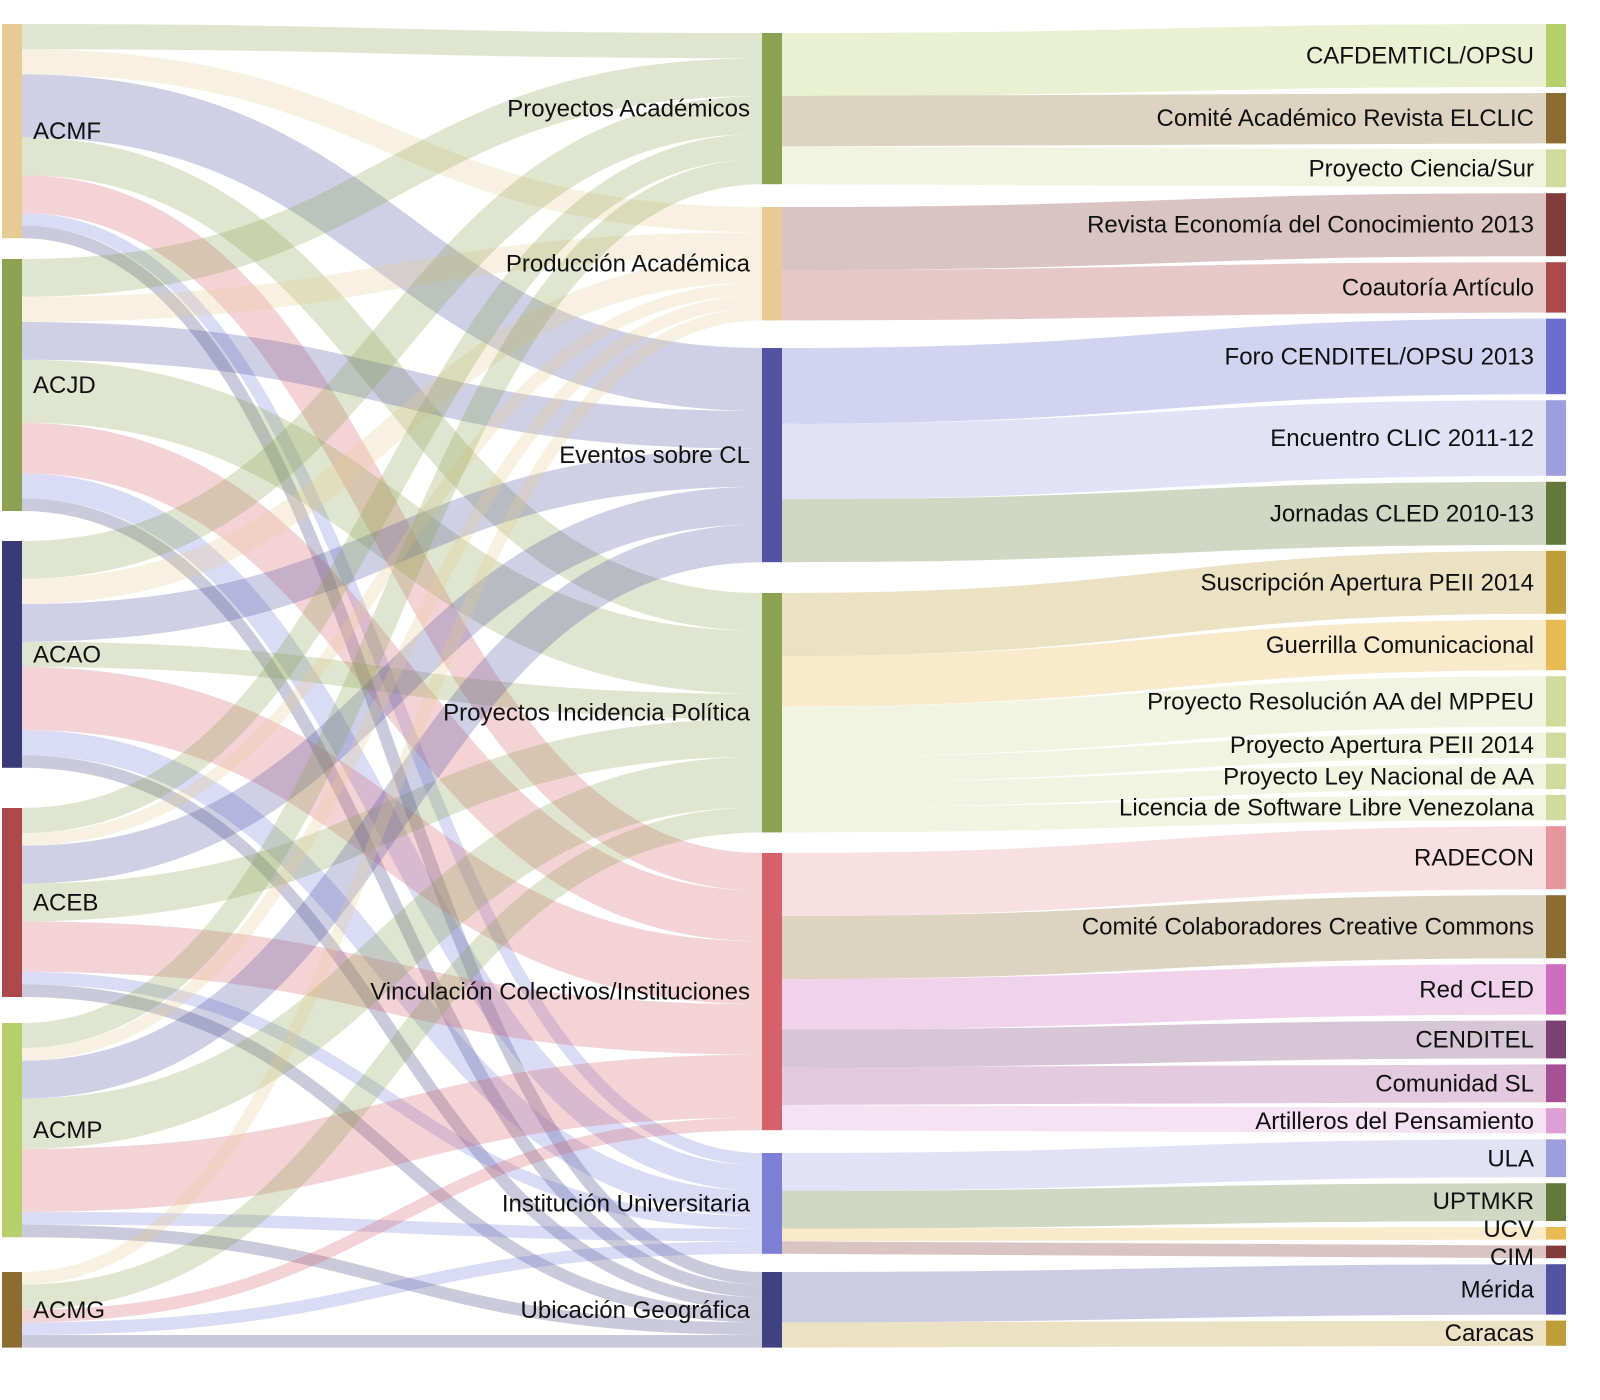  Describe the element at coordinates (1556, 225) in the screenshot. I see `node-revista-economia-del-conocimiento-2013` at that location.